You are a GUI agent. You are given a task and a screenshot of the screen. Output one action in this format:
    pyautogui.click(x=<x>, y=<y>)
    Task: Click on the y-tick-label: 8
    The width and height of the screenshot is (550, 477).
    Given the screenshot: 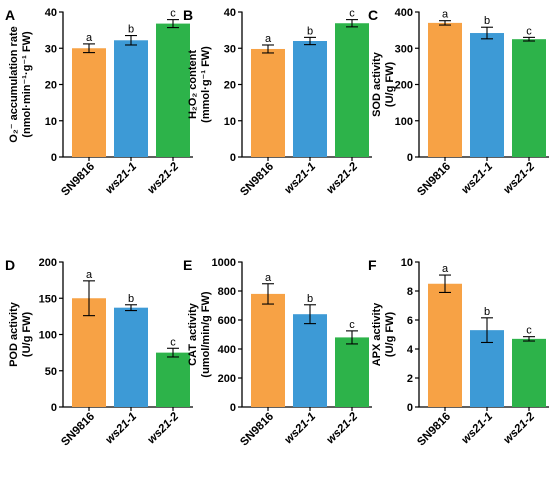 What is the action you would take?
    pyautogui.click(x=410, y=292)
    